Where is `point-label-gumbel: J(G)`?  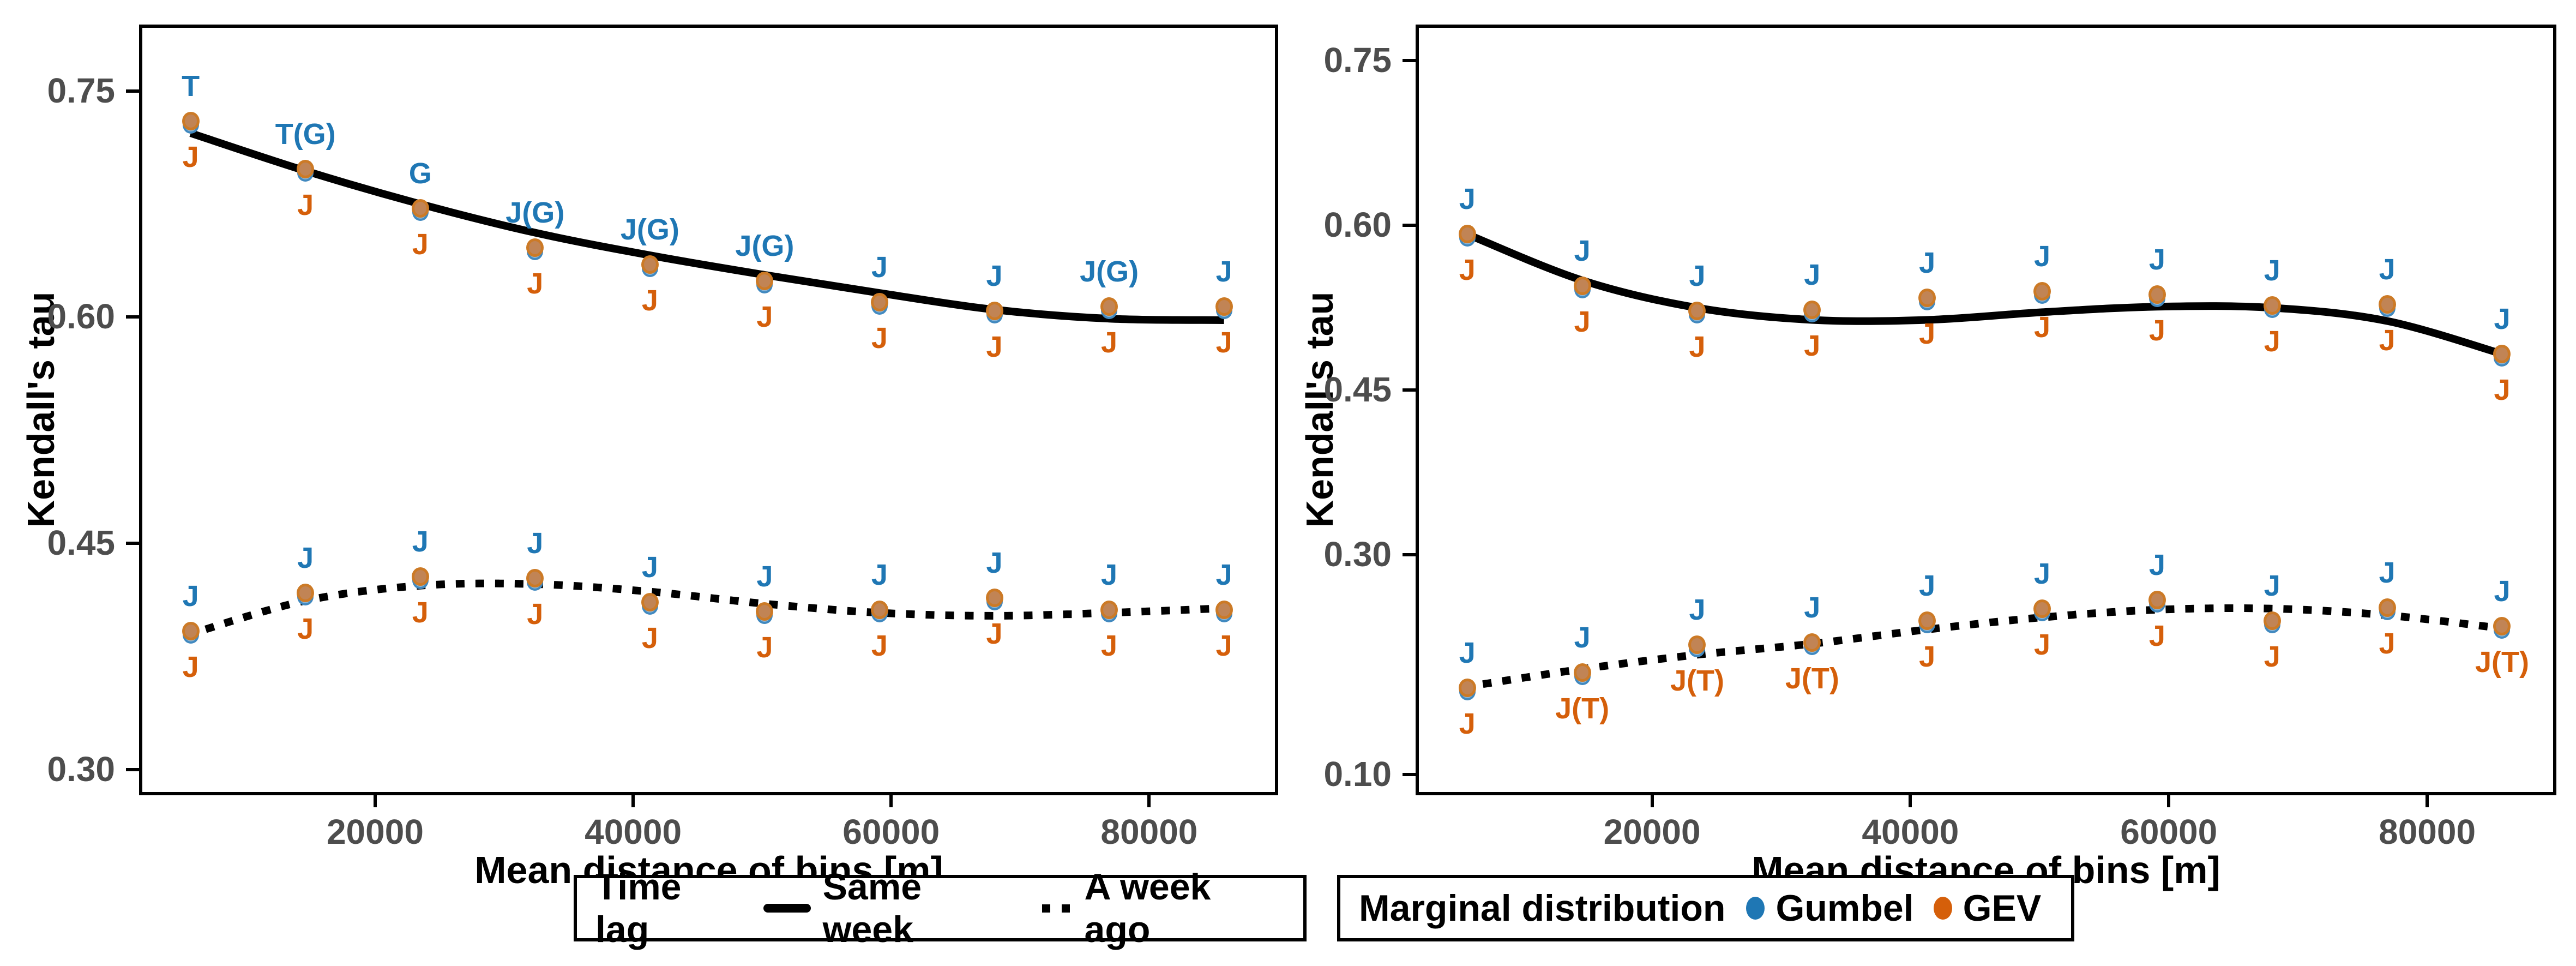
point-label-gumbel: J(G) is located at coordinates (765, 246).